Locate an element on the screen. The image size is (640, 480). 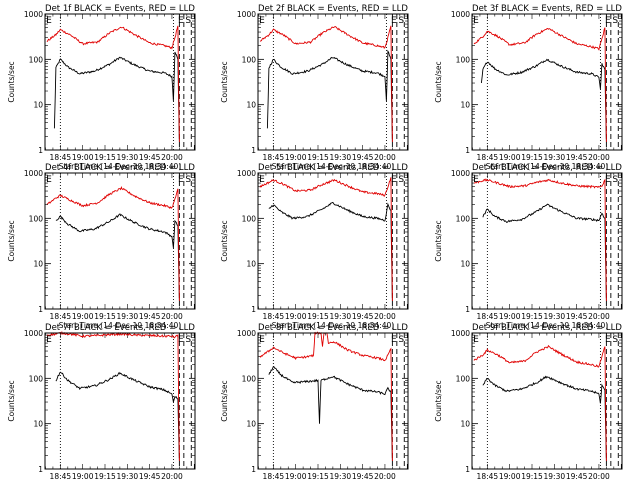
panel-title: Det 8f BLACK = Events, RED = LLD is located at coordinates (333, 328).